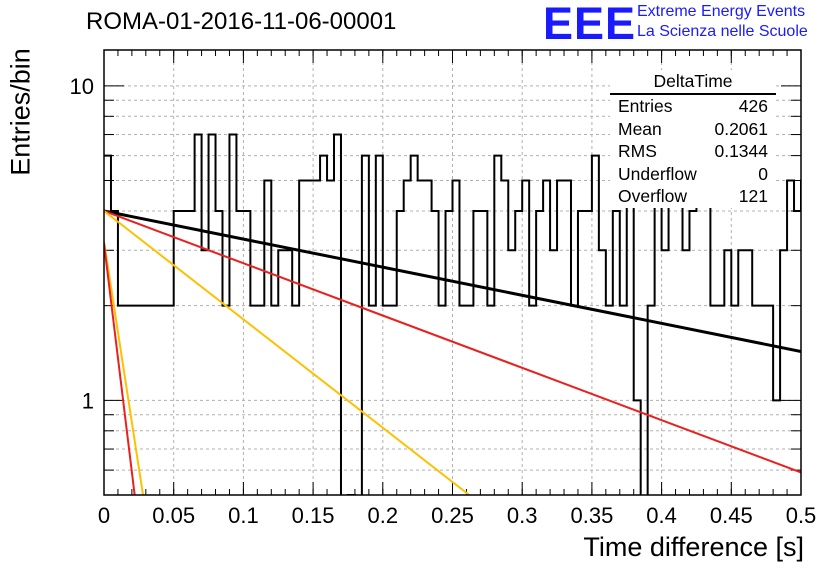  I want to click on stats-row-overflow: Overflow 121, so click(693, 196).